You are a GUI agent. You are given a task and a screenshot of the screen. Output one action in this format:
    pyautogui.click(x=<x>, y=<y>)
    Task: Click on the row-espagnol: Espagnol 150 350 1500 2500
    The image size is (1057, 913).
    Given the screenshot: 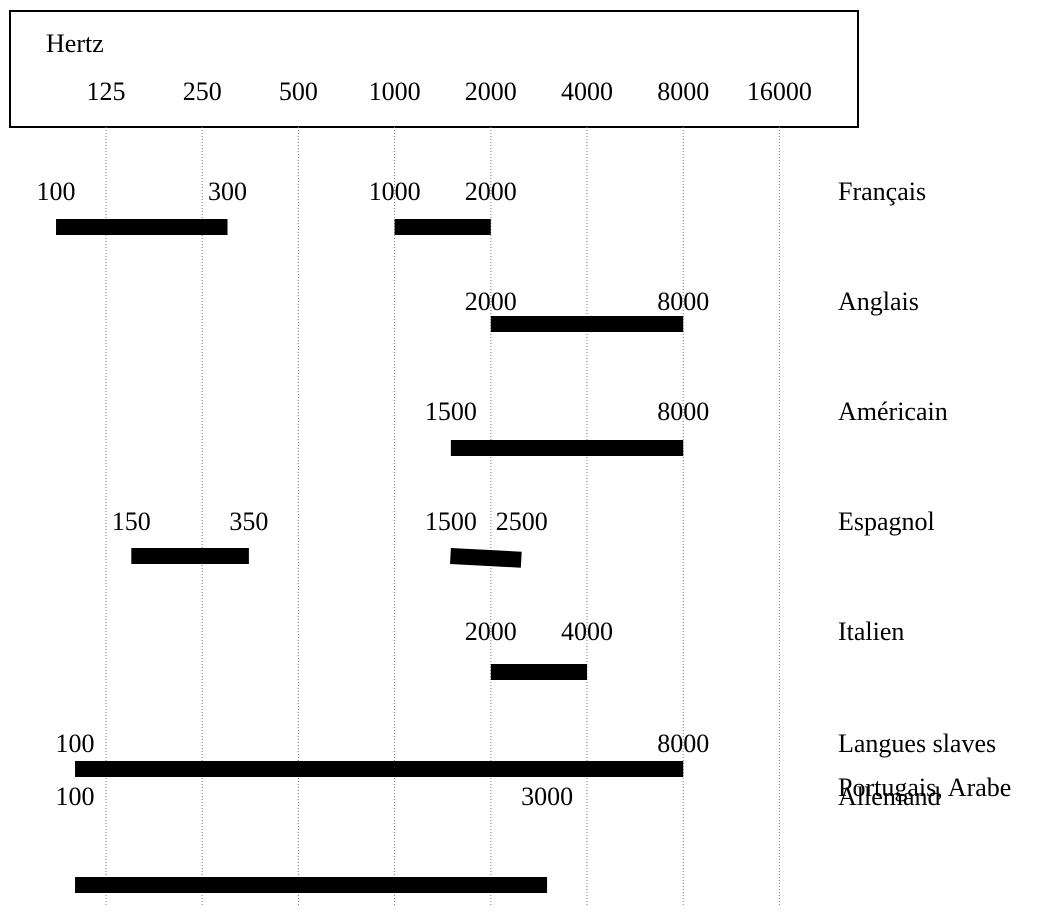 What is the action you would take?
    pyautogui.click(x=523, y=537)
    